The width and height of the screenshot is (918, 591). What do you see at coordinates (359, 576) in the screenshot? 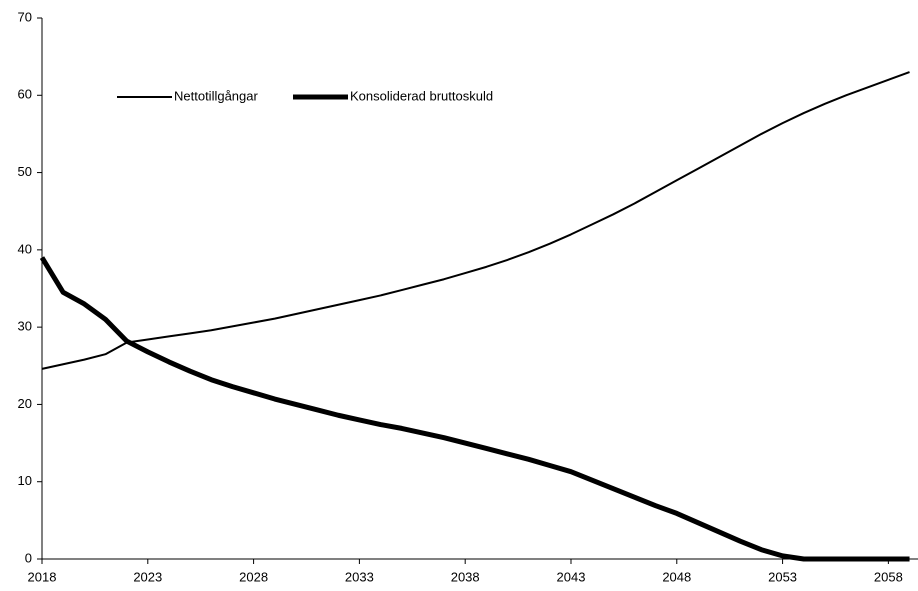
I see `x-tick-label: 2033` at bounding box center [359, 576].